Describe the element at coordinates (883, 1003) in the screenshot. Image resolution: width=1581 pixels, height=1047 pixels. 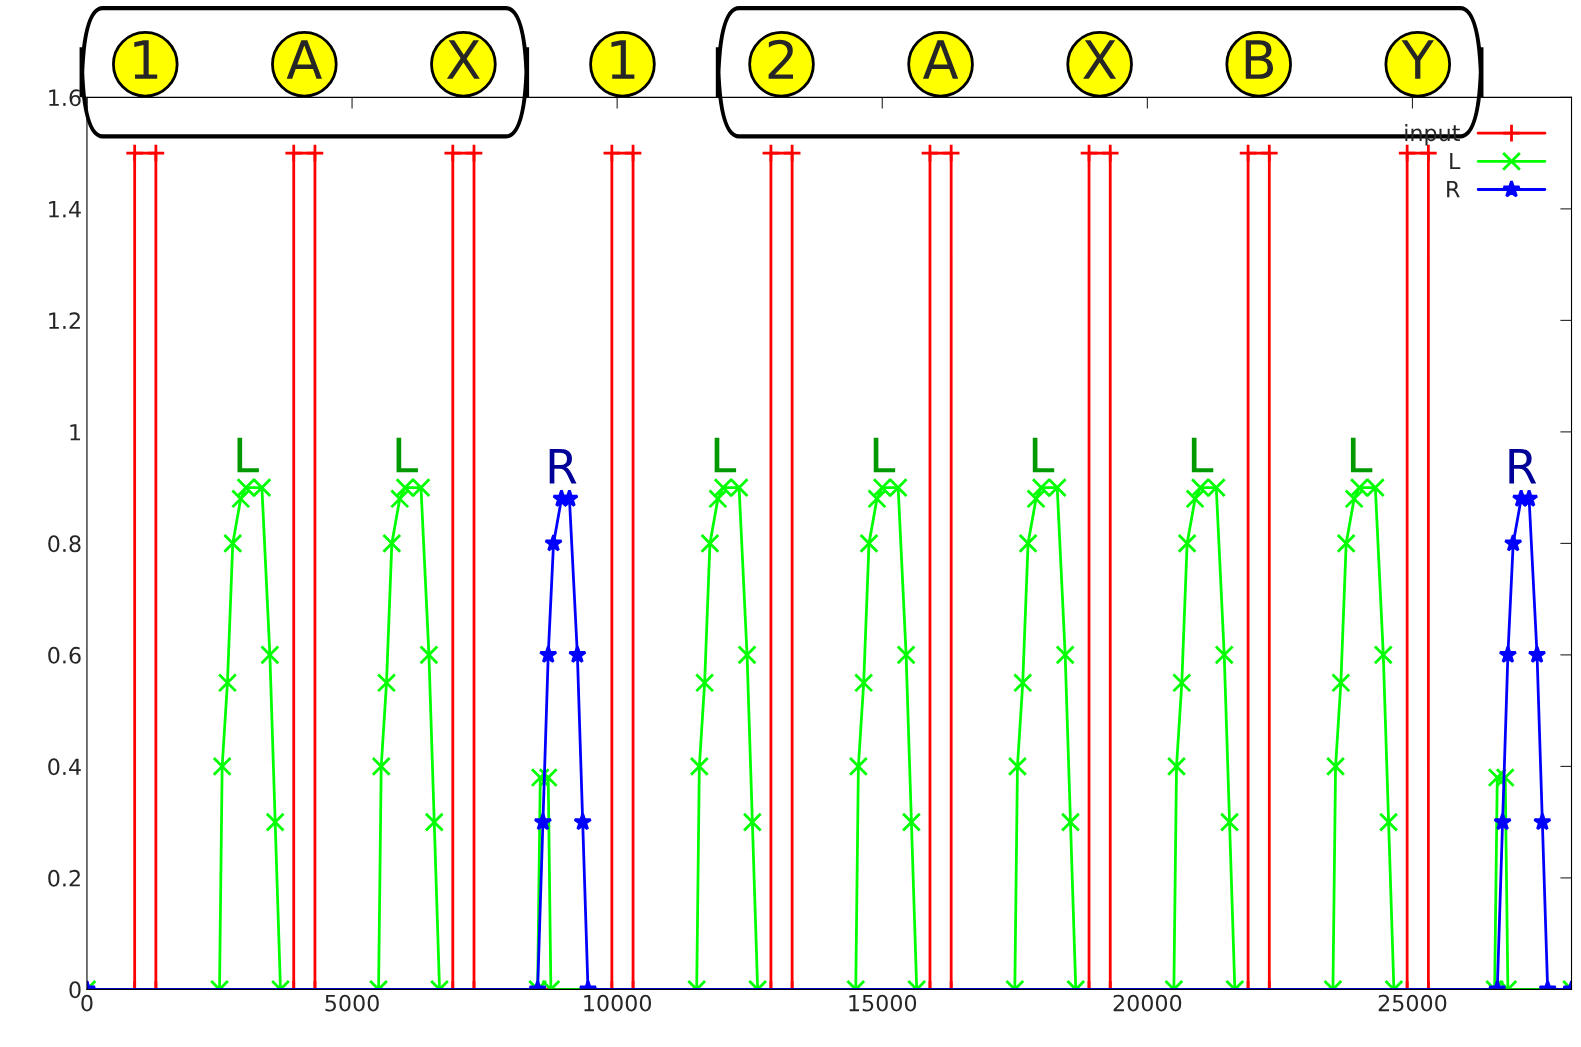
I see `x-tick-label: 15000` at that location.